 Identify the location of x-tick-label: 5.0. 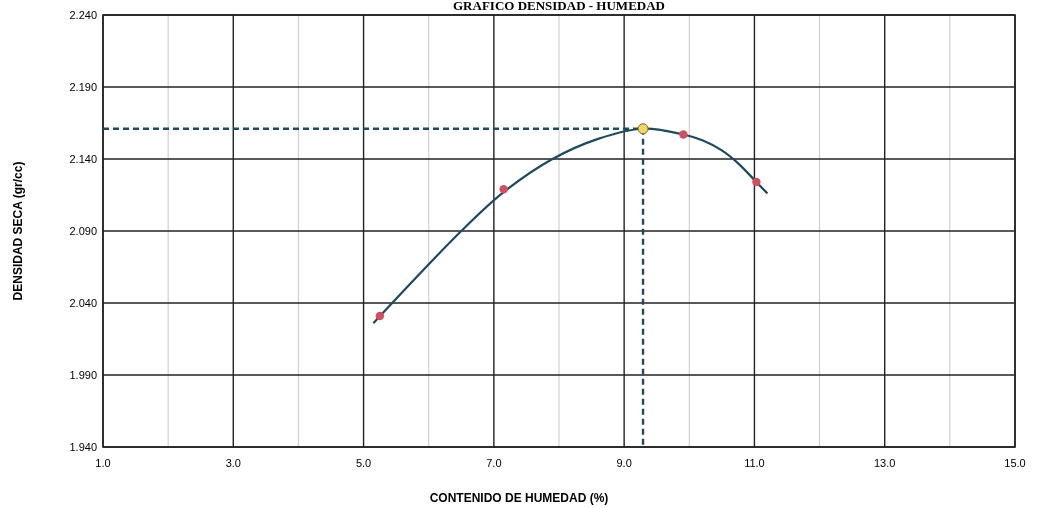
(363, 463).